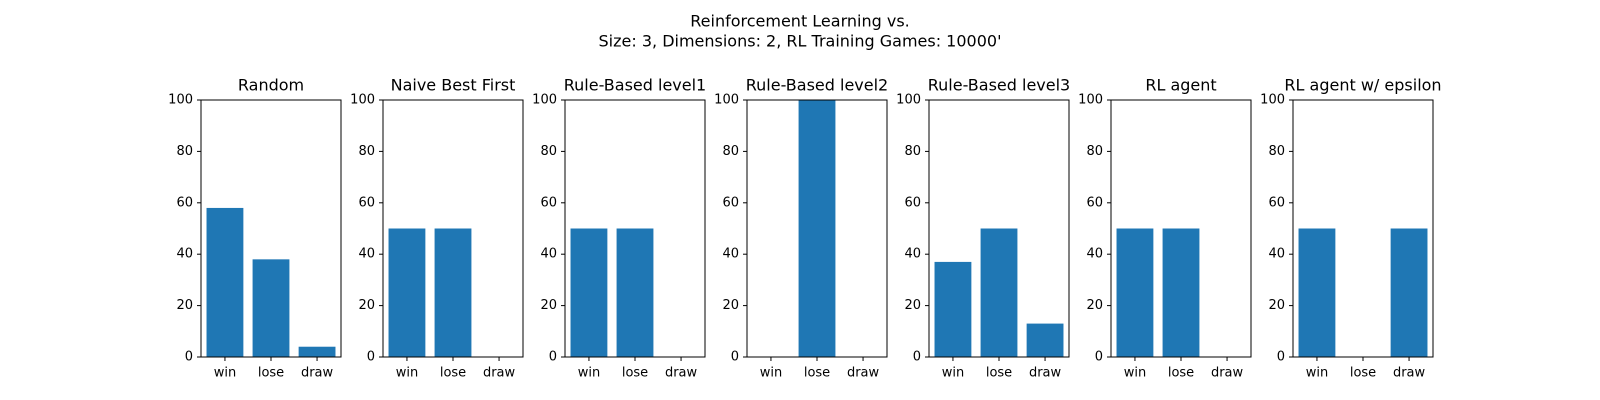 This screenshot has height=400, width=1600. I want to click on subplot-4: Rule-Based level2 0 20 40 60 80 100 win lose draw, so click(801, 228).